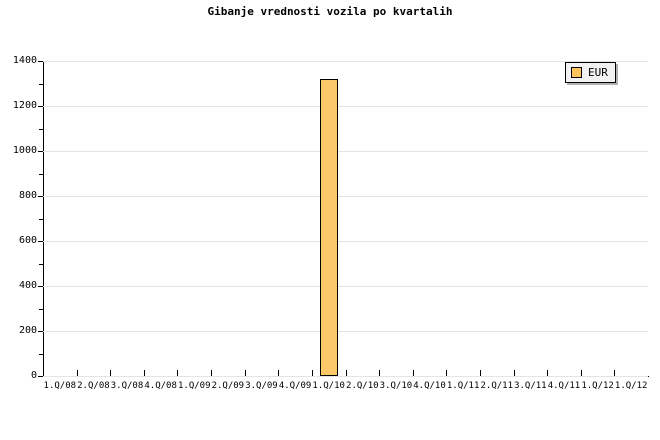 The image size is (660, 440). What do you see at coordinates (18, 220) in the screenshot?
I see `y-axis-labels: 0 200 400 600 800 1000 1200 1400` at bounding box center [18, 220].